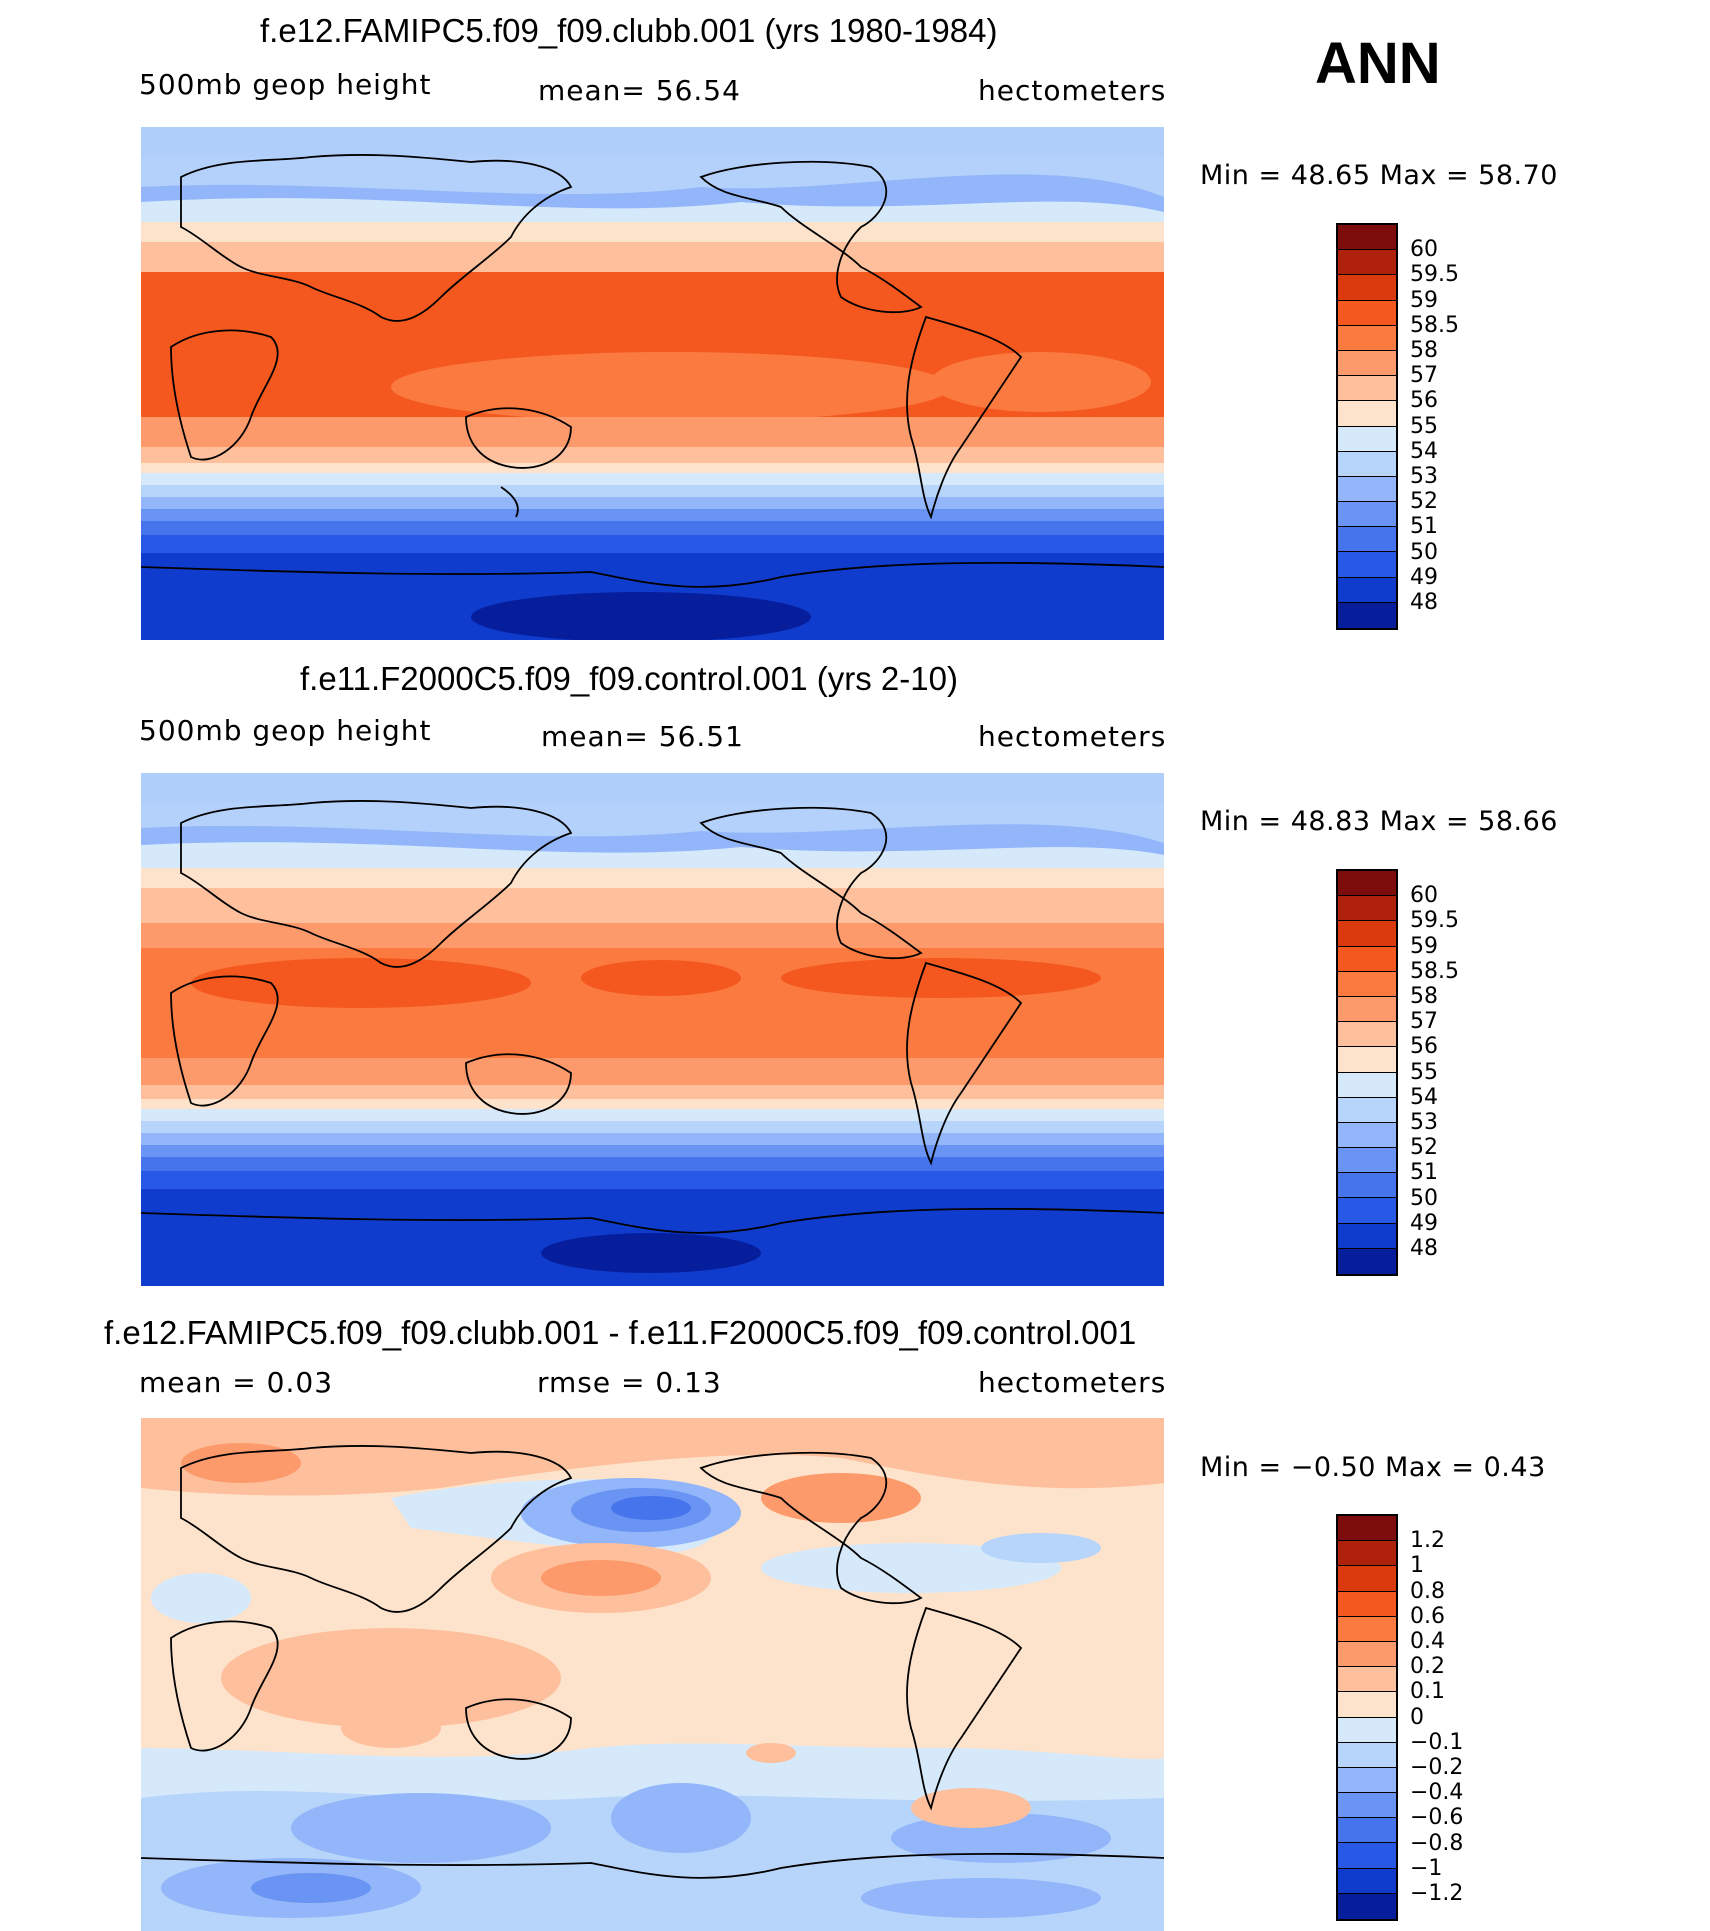 The width and height of the screenshot is (1710, 1931). Describe the element at coordinates (1379, 175) in the screenshot. I see `panel1-minmax: Min = 48.65 Max = 58.70` at that location.